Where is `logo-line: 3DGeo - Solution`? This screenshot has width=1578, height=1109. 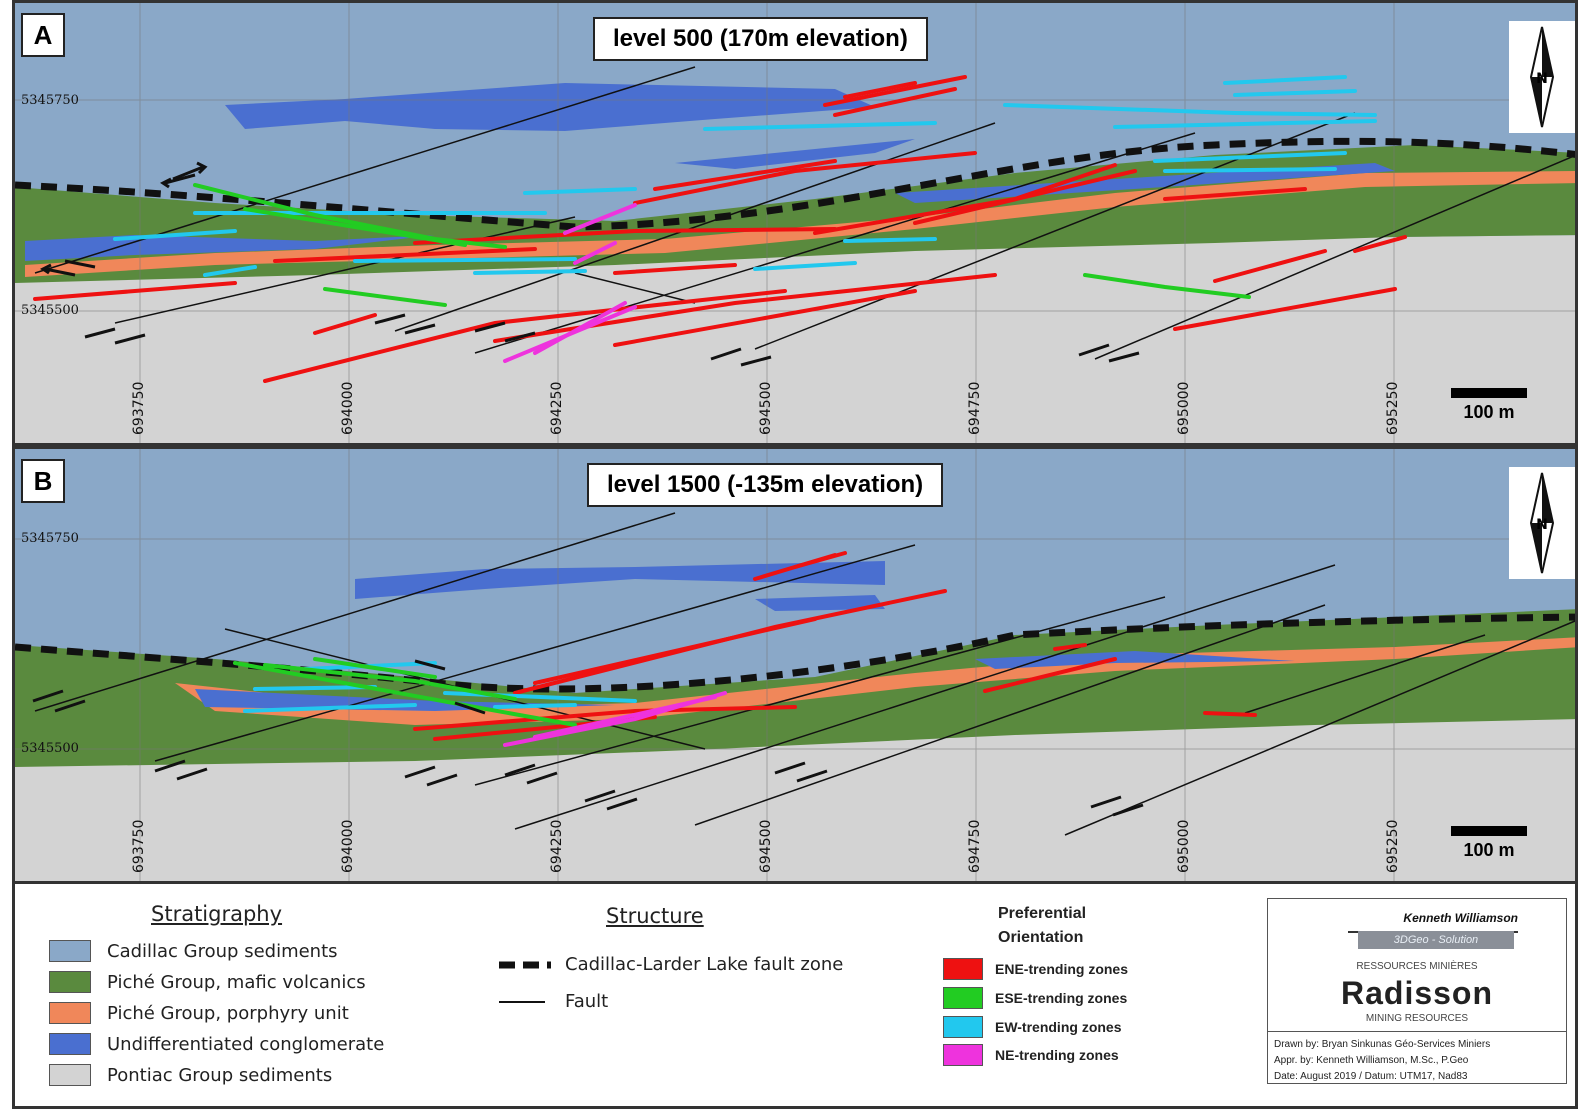 logo-line: 3DGeo - Solution is located at coordinates (1436, 940).